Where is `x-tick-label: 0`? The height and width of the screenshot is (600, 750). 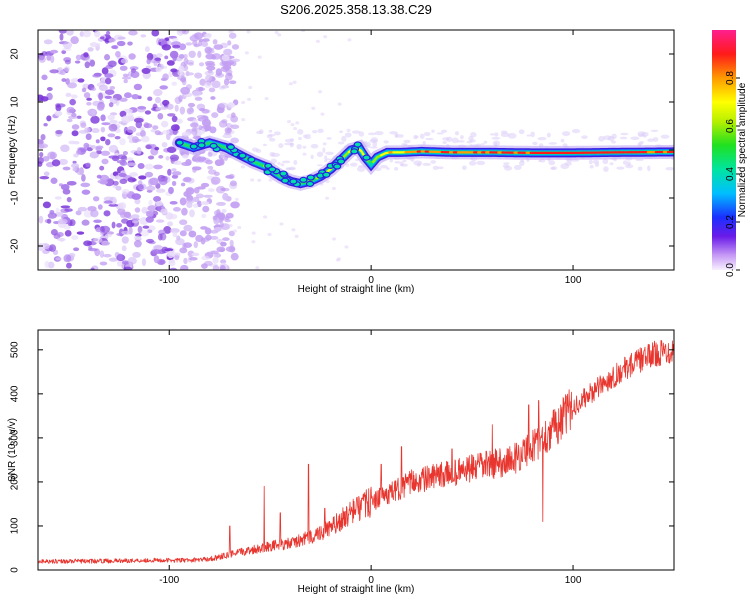
x-tick-label: 0 is located at coordinates (371, 580).